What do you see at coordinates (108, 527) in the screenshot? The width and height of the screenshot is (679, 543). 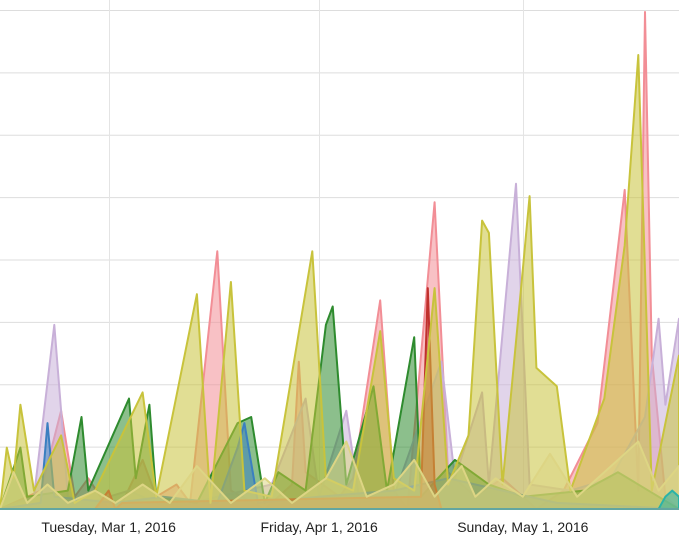 I see `x-tick-label-mar-1: Tuesday, Mar 1, 2016` at bounding box center [108, 527].